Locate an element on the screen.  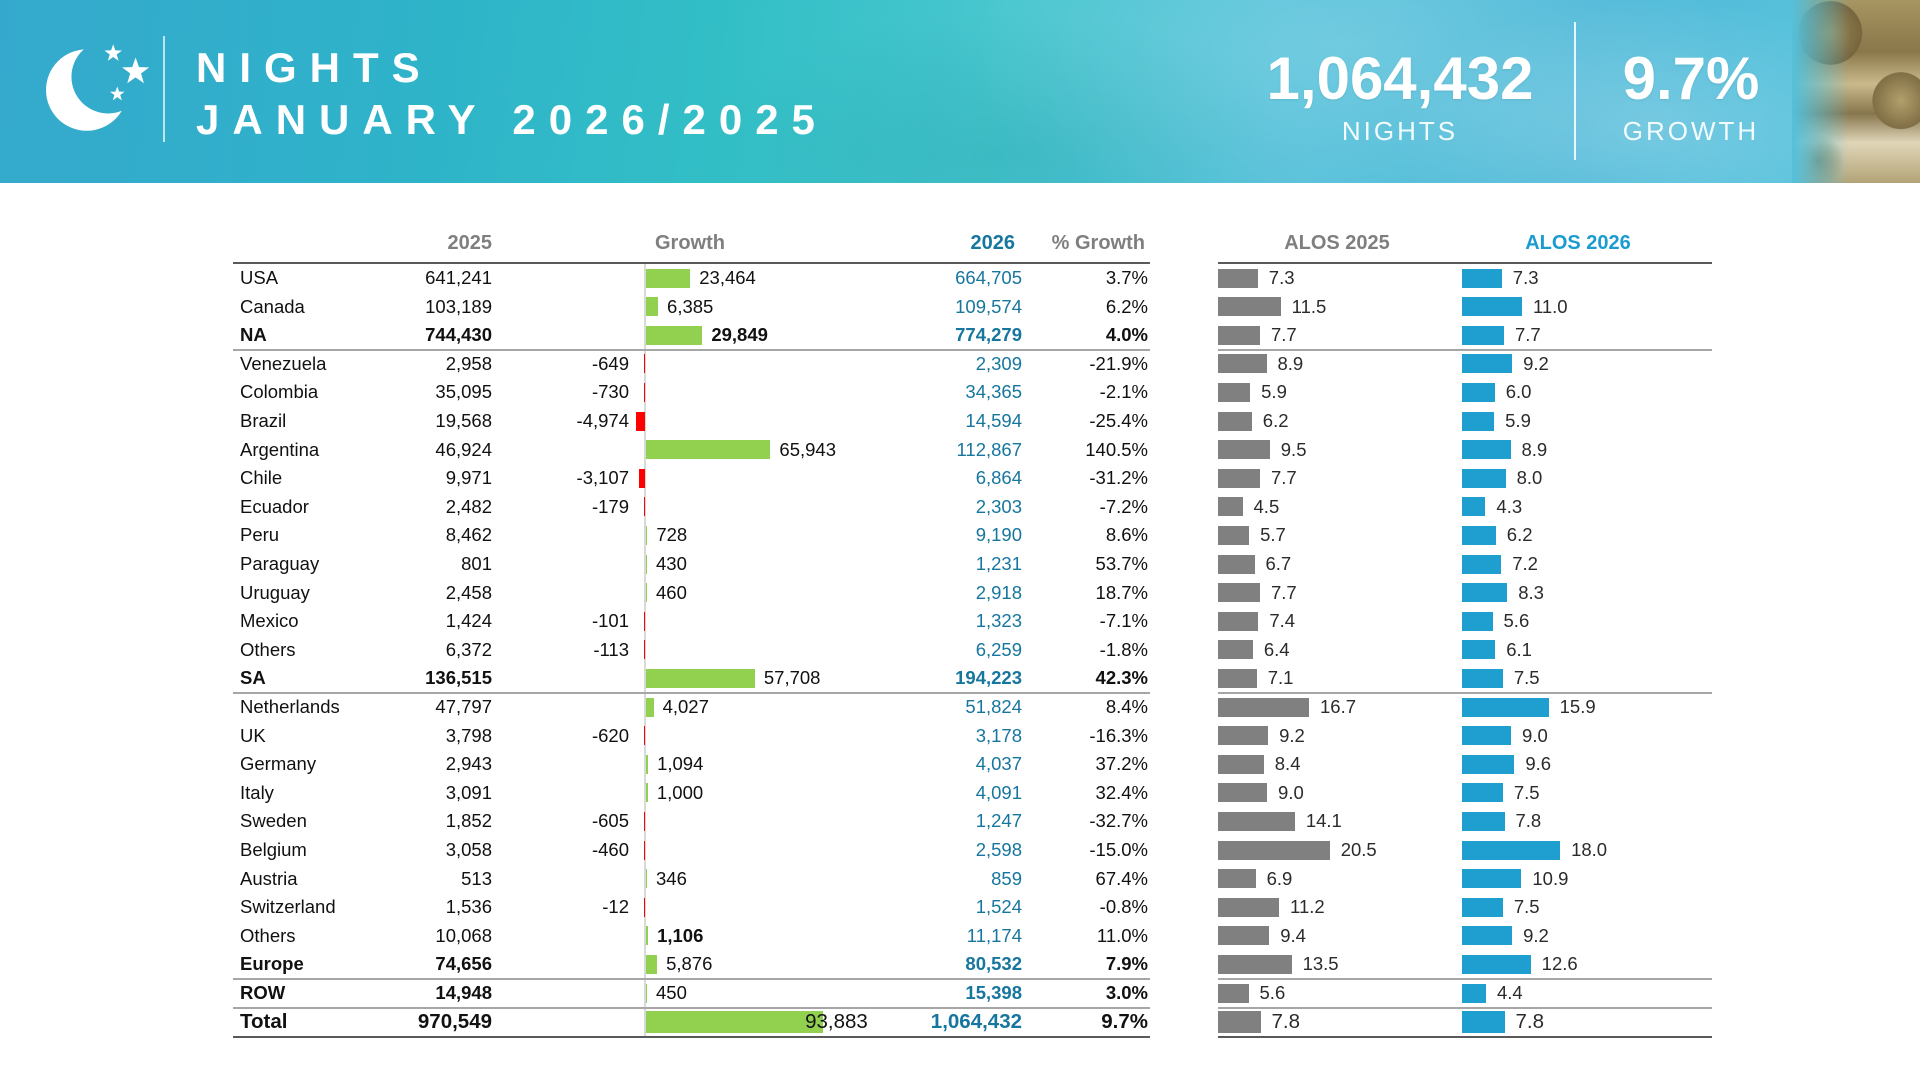
table-row: Colombia 35,095 -730 34,365 -2.1% 5.9 6.0 is located at coordinates (972, 392).